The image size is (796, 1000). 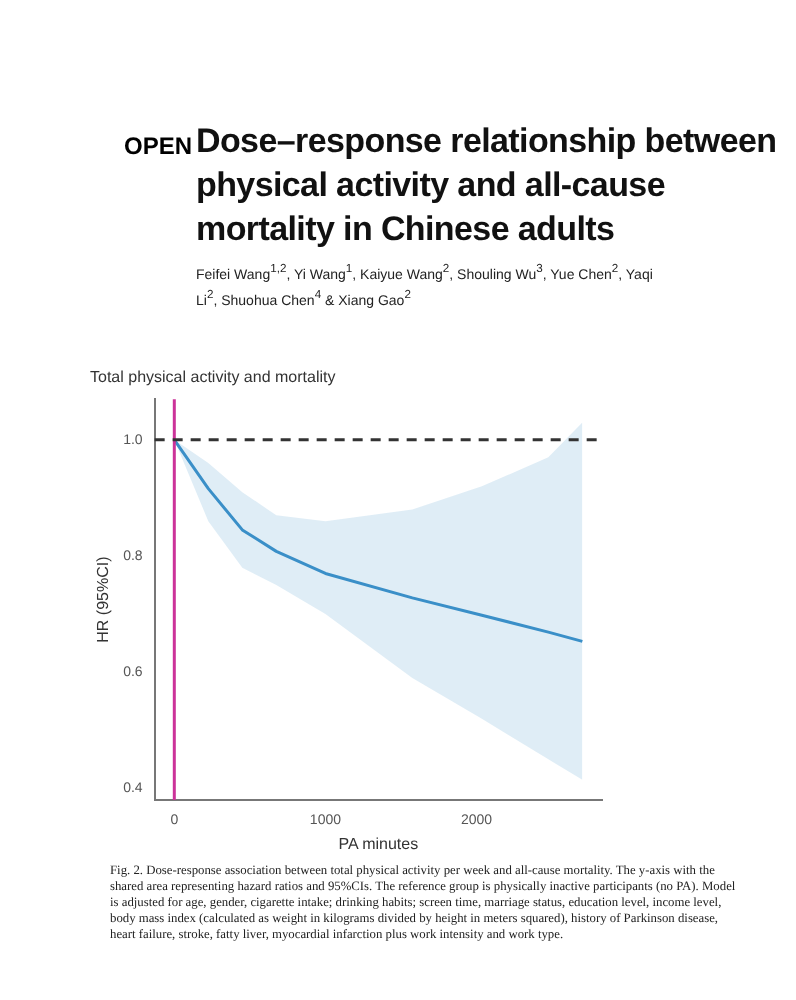 I want to click on x-axis-title: PA minutes, so click(x=378, y=843).